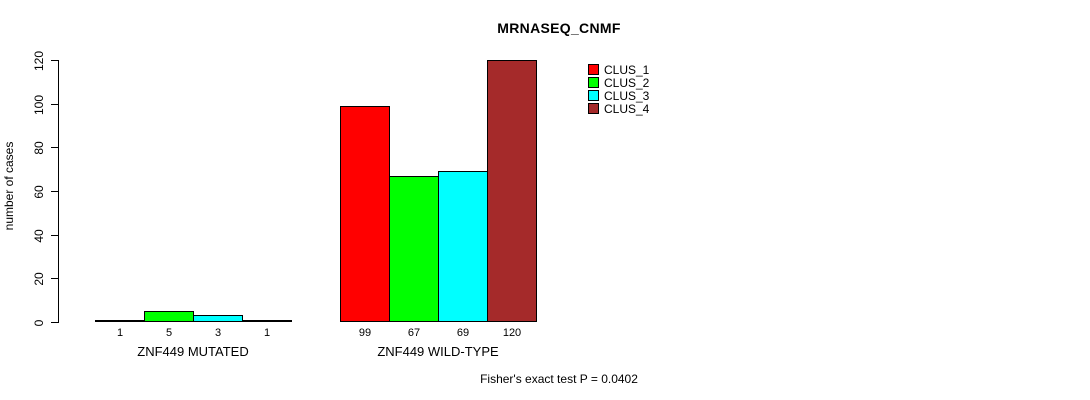  I want to click on y-axis-tick-label: 60, so click(39, 191).